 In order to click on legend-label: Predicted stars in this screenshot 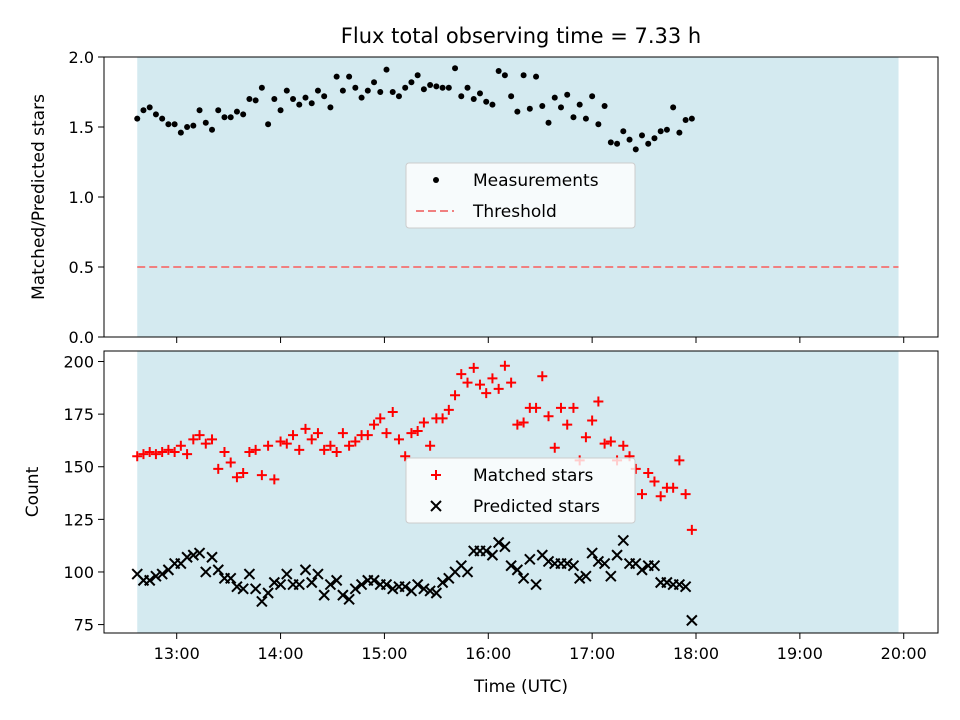, I will do `click(536, 507)`.